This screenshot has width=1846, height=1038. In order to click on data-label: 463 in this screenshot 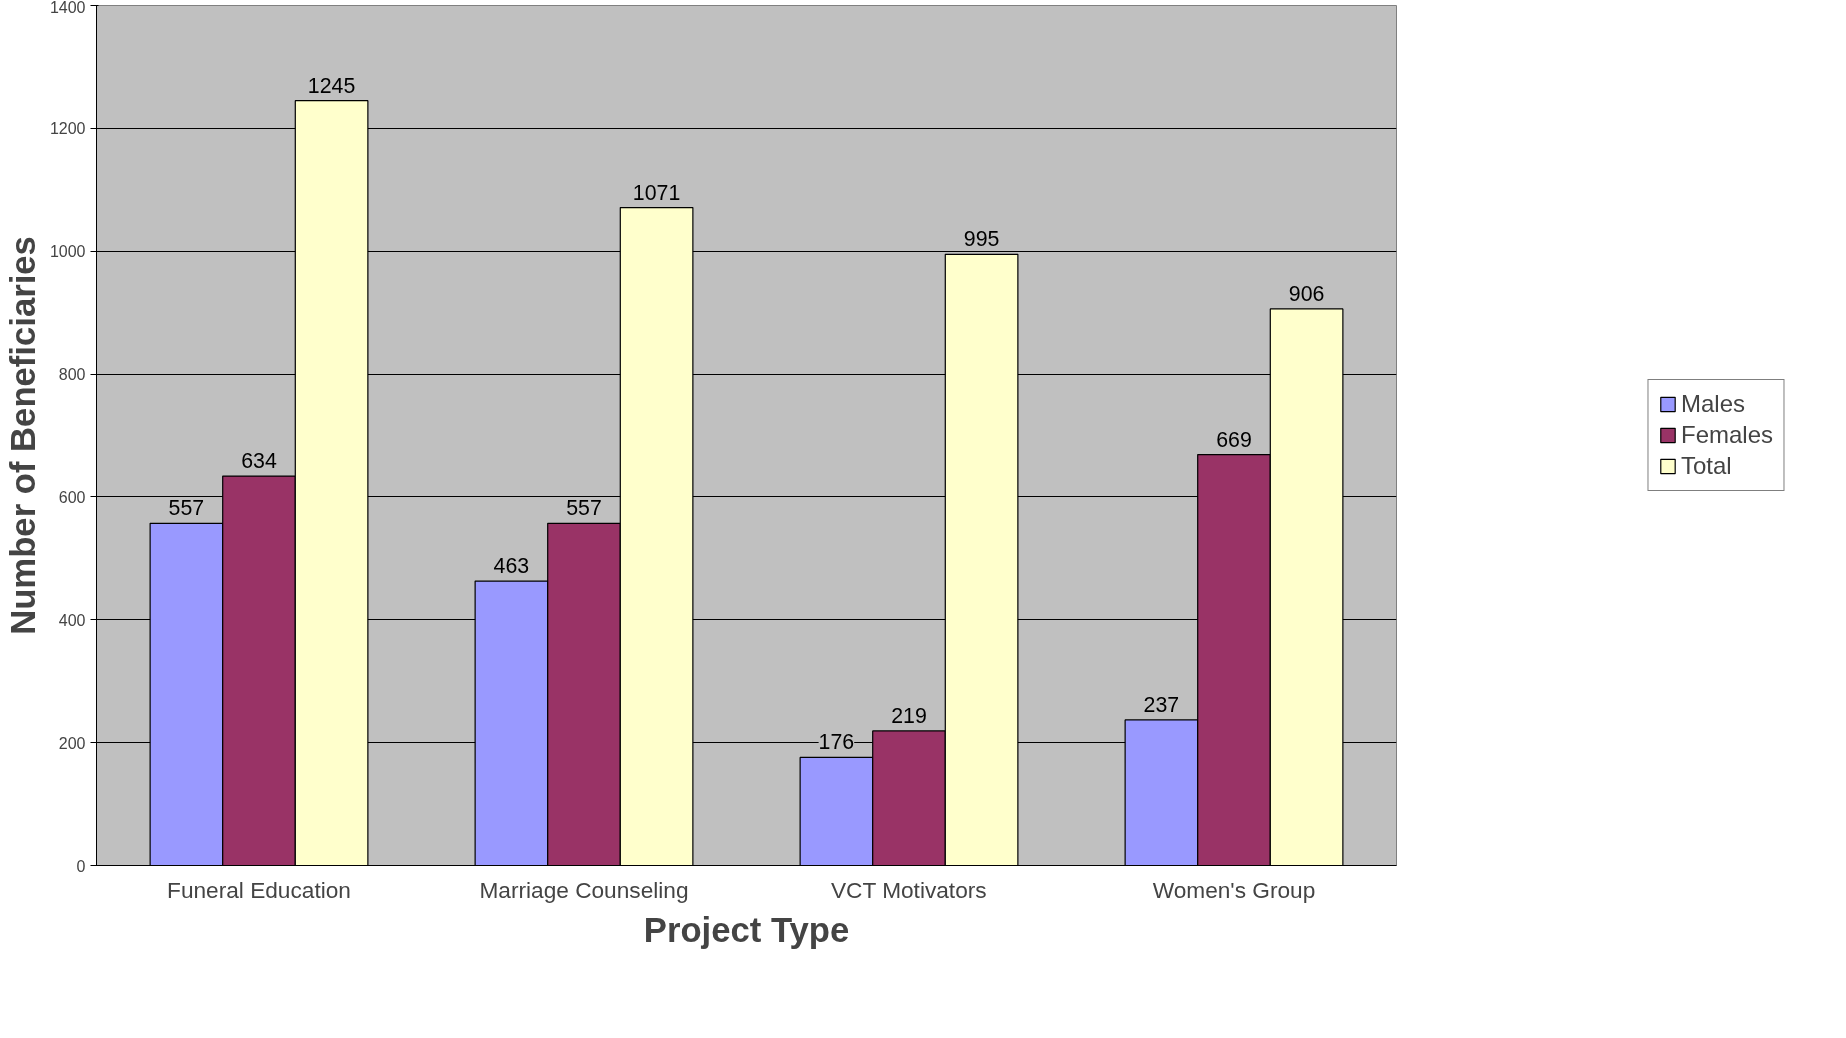, I will do `click(511, 566)`.